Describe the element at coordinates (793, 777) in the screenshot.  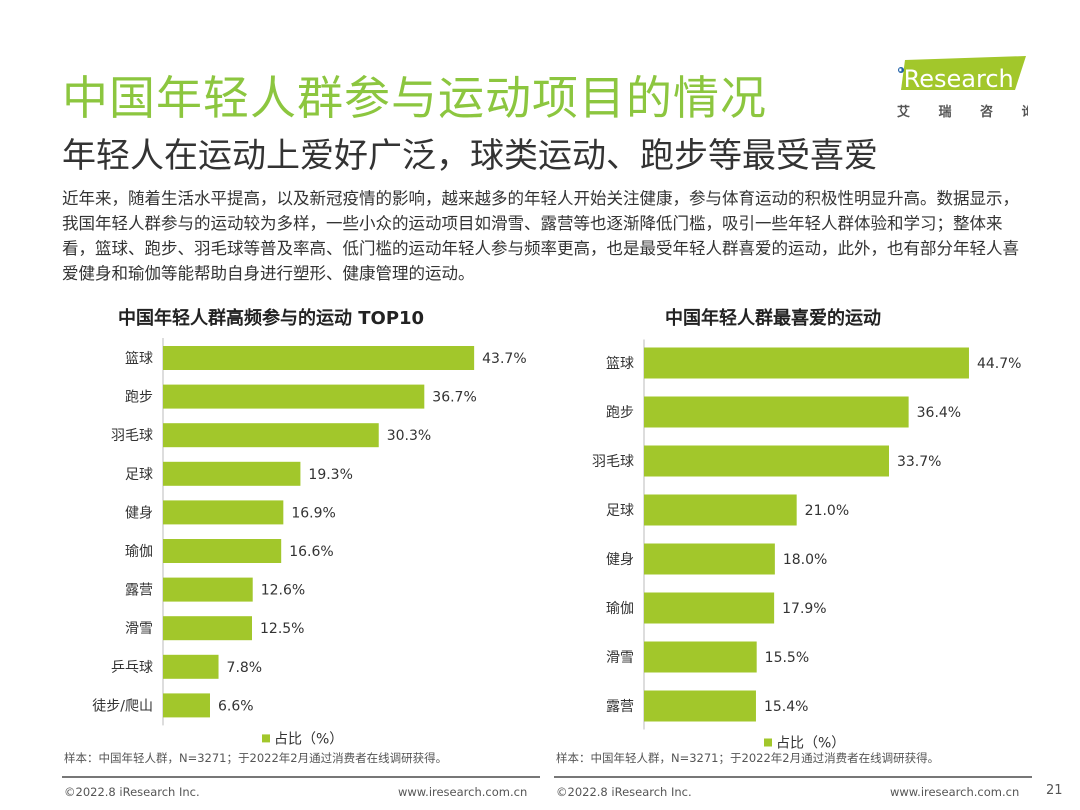
I see `divider-right` at that location.